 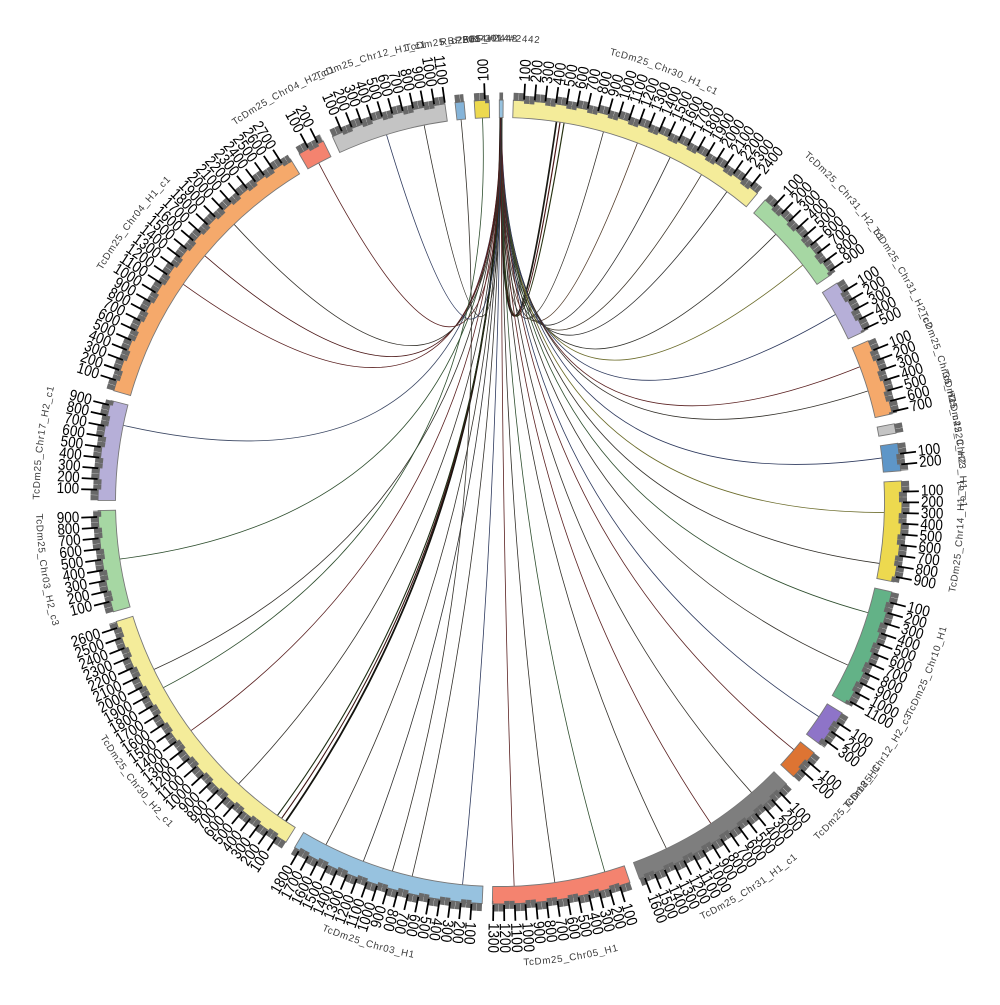 What do you see at coordinates (67, 518) in the screenshot?
I see `svg-text: 900` at bounding box center [67, 518].